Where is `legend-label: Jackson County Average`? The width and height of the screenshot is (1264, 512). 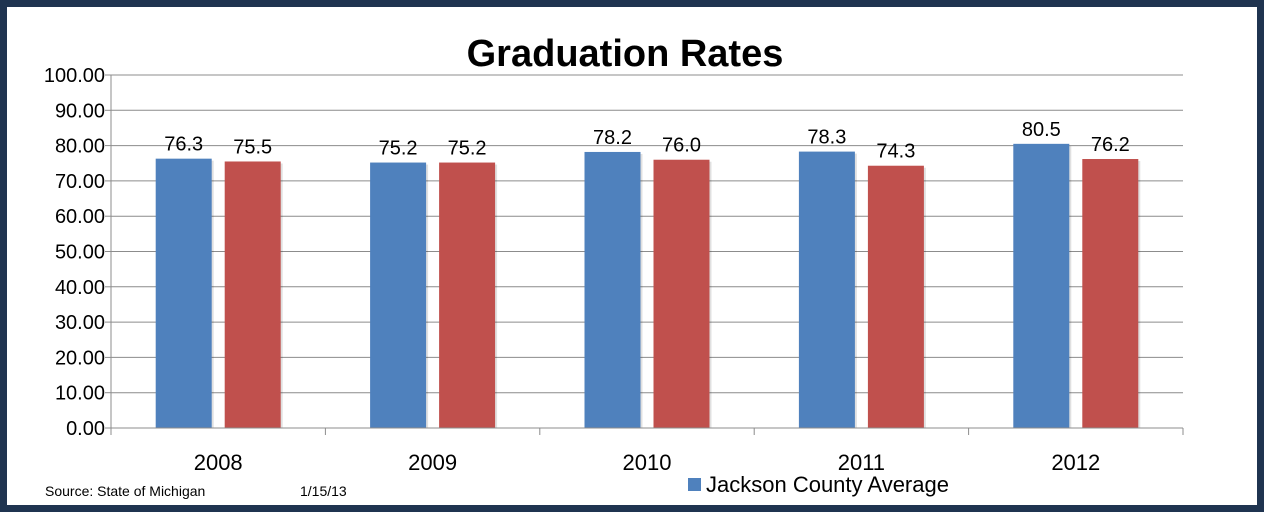
legend-label: Jackson County Average is located at coordinates (827, 484).